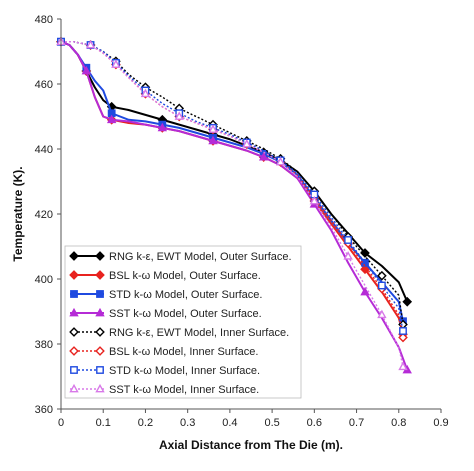 The width and height of the screenshot is (474, 471). I want to click on y-axis-title: Temperature (K)., so click(18, 213).